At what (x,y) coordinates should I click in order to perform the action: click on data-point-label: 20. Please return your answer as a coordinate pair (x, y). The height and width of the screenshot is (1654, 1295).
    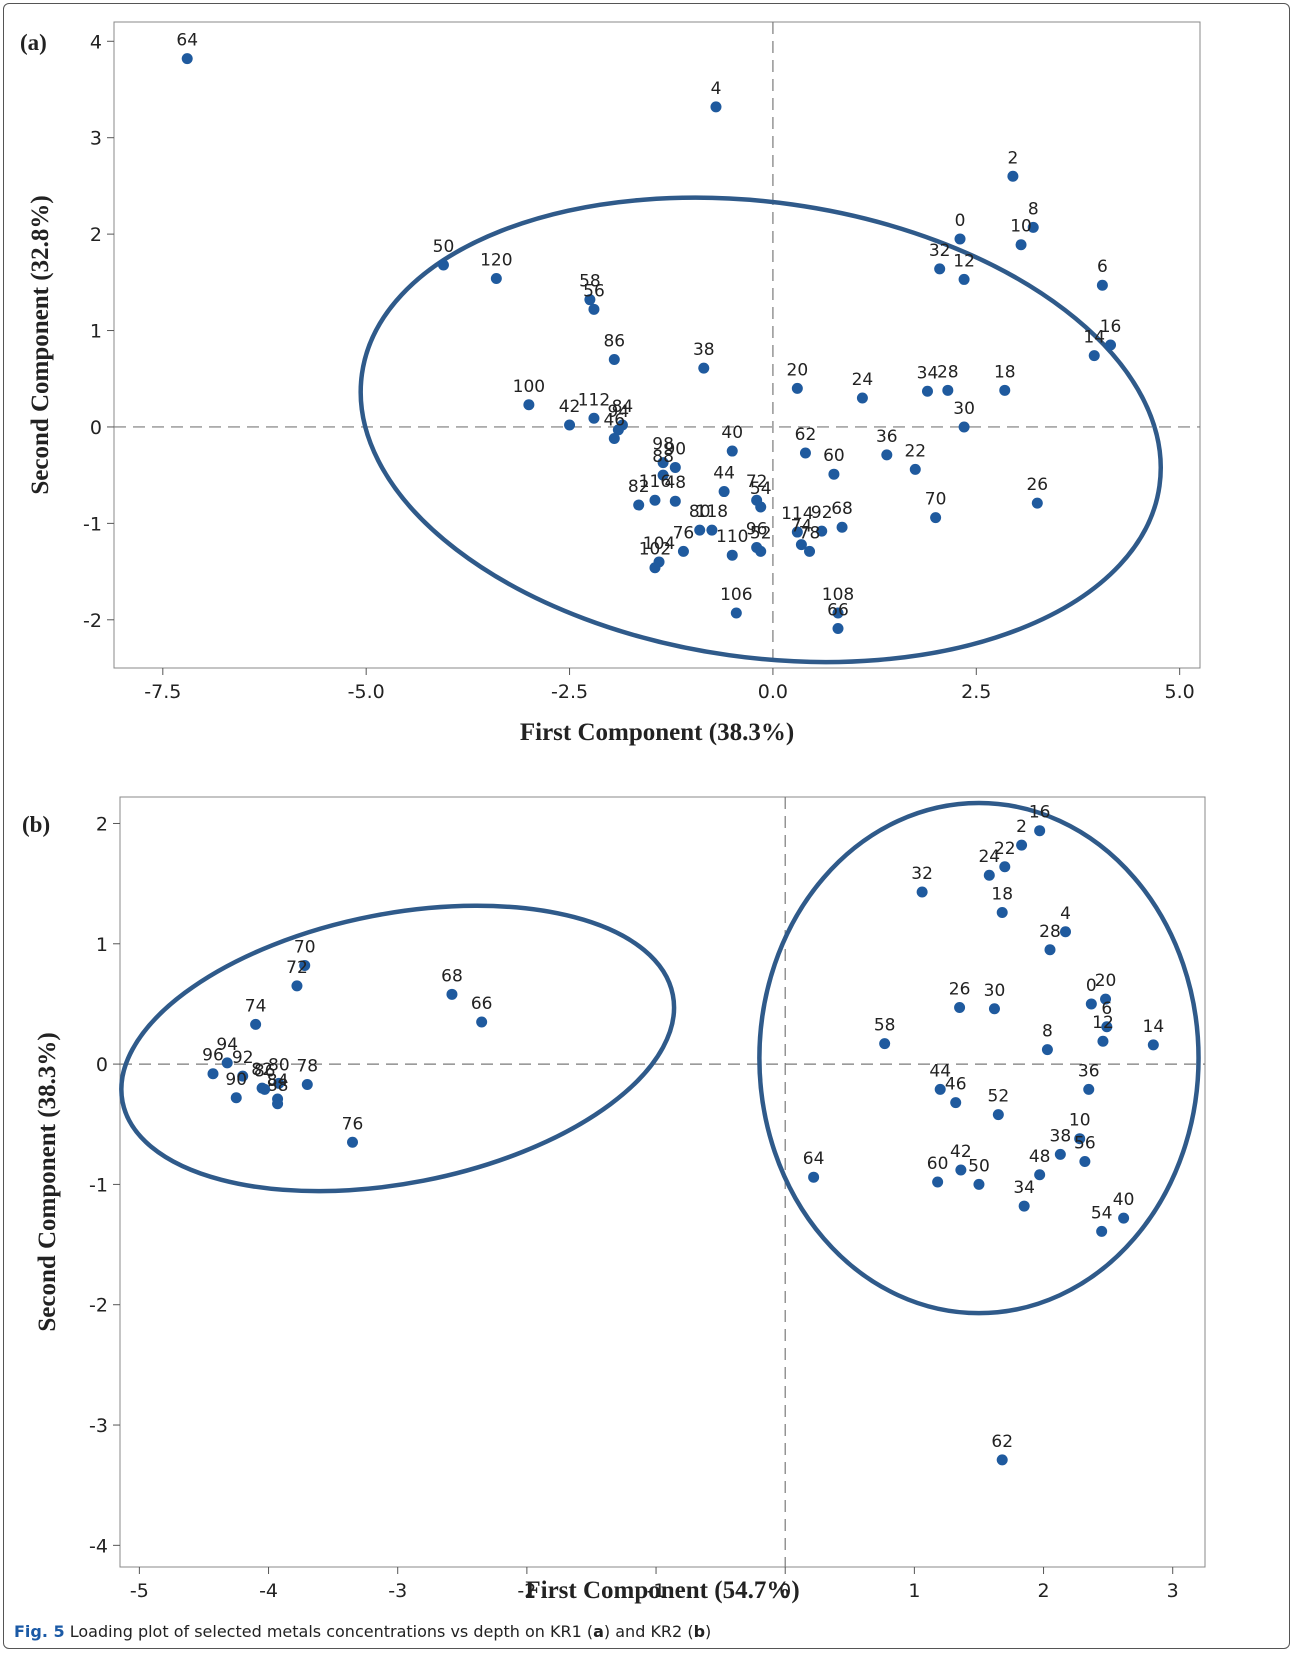
    Looking at the image, I should click on (798, 370).